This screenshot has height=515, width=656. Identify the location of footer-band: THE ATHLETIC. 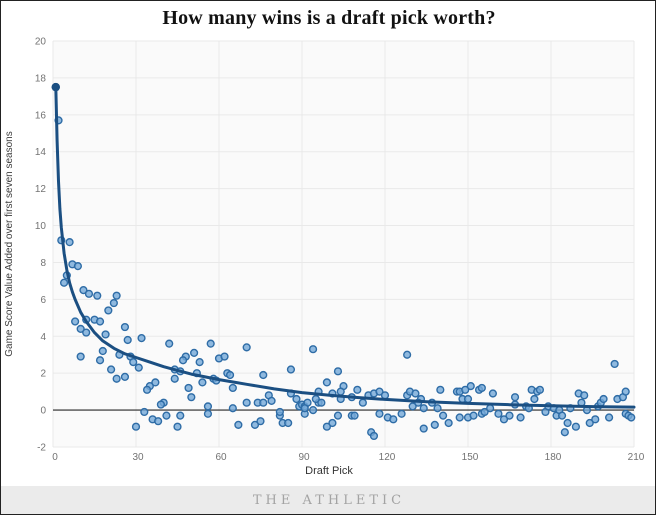
(328, 500).